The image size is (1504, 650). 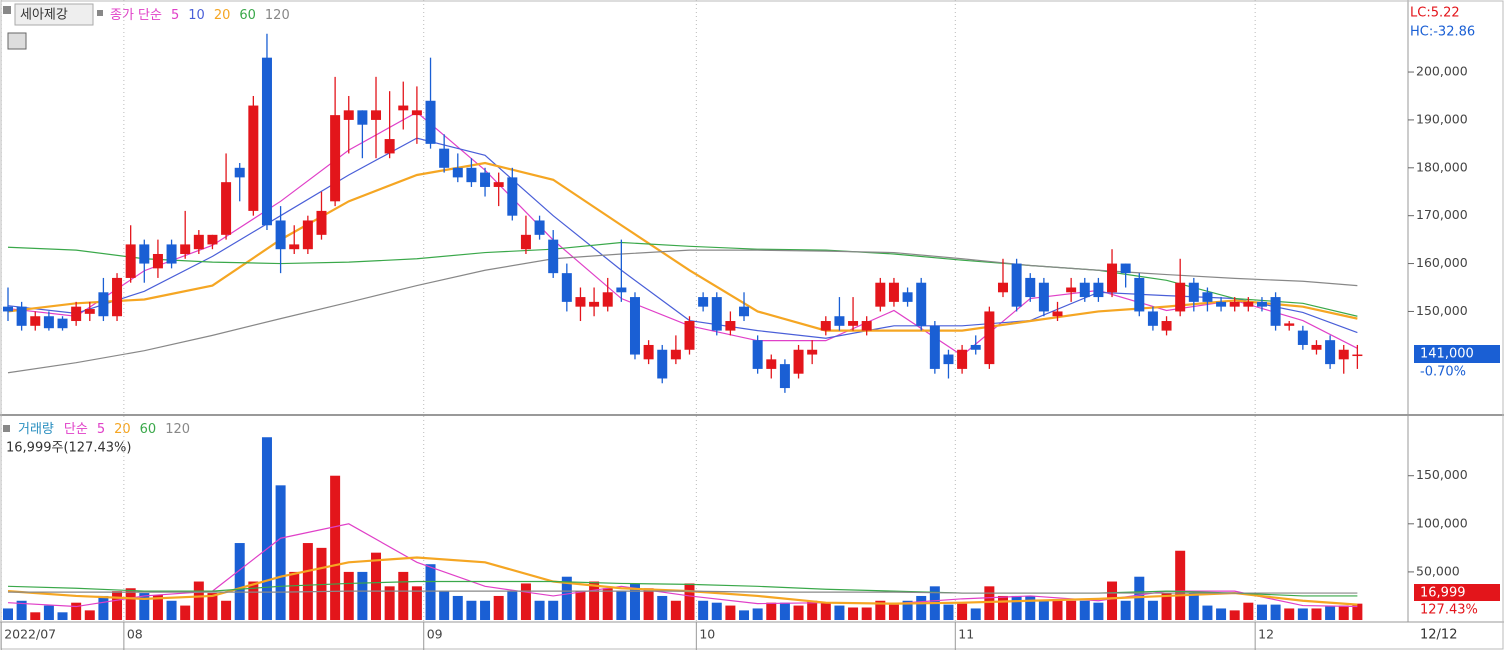 What do you see at coordinates (175, 15) in the screenshot?
I see `legend-entry: 5` at bounding box center [175, 15].